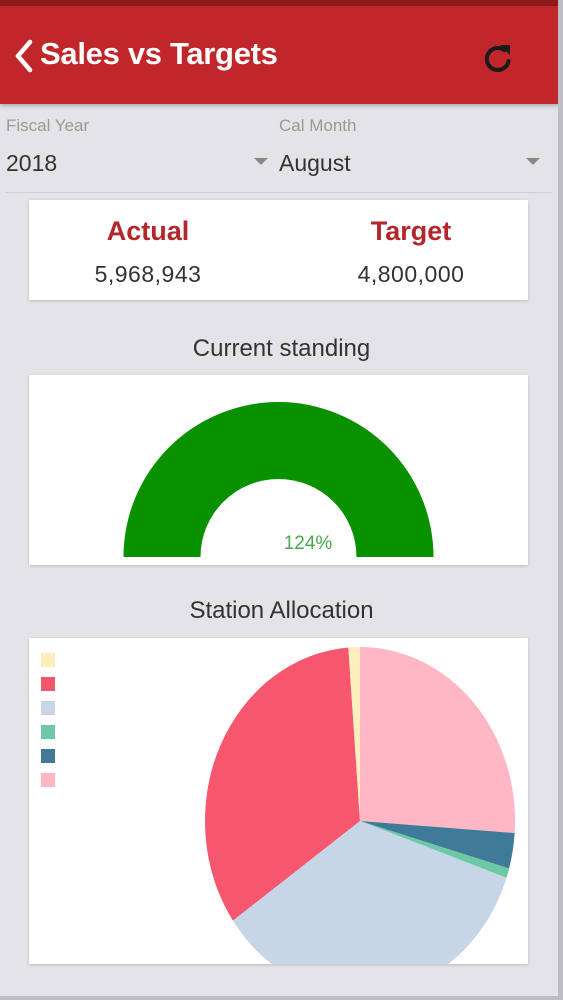  I want to click on fiscal-year-dropdown-icon, so click(261, 161).